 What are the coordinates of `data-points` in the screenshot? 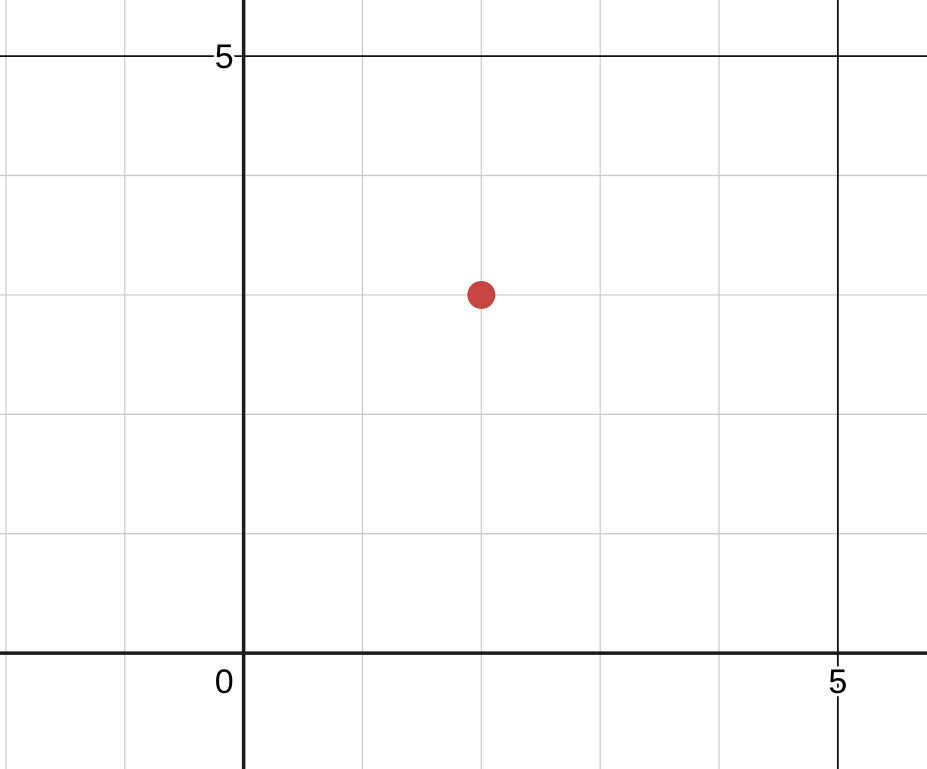 It's located at (481, 294).